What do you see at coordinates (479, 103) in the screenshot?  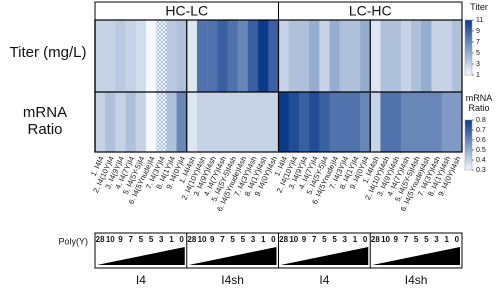 I see `colorbar-title: mRNA Ratio` at bounding box center [479, 103].